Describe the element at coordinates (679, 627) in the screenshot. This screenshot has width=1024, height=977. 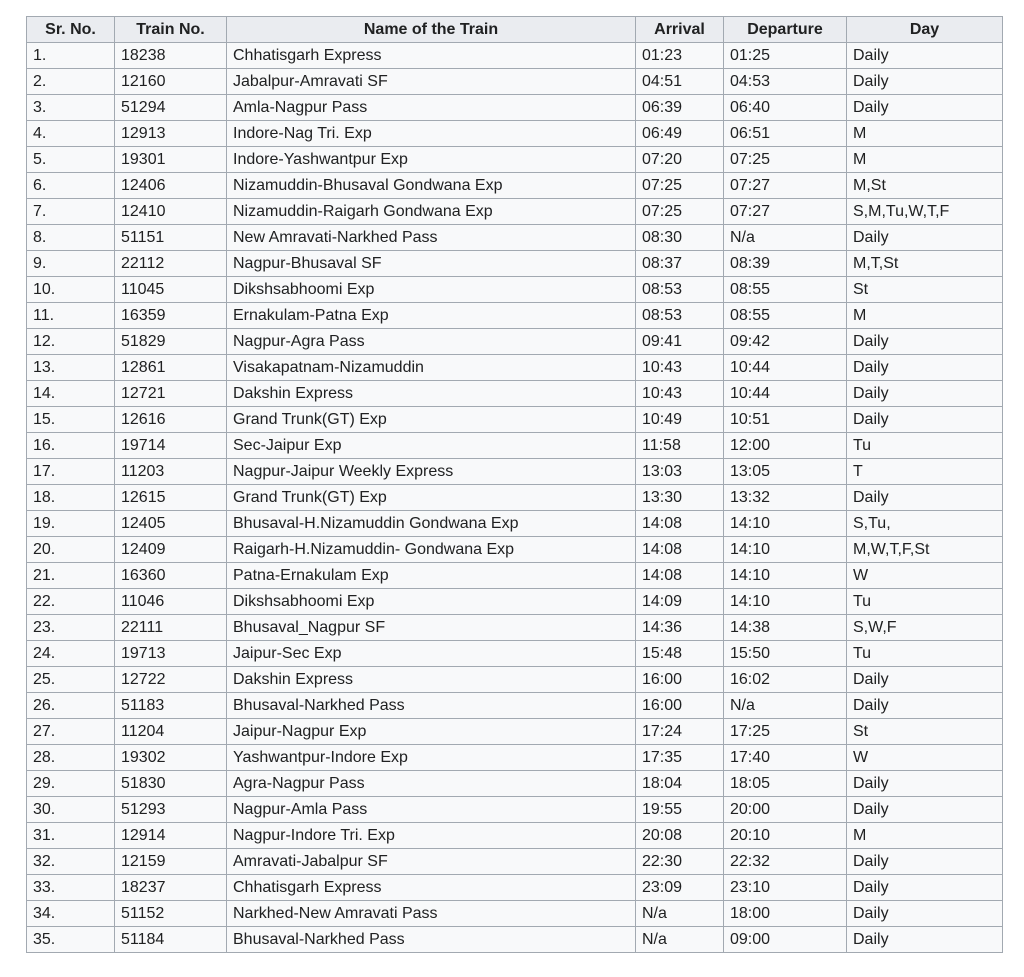
I see `cell-arrival: 14:36` at that location.